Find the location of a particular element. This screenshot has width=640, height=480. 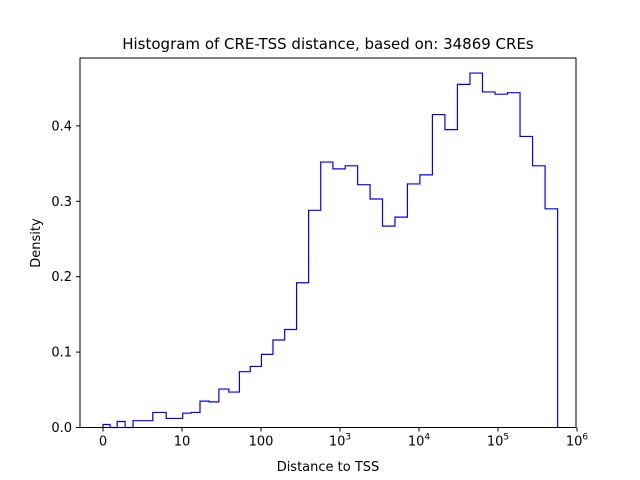

y-tick-label: 0.4 is located at coordinates (61, 126).